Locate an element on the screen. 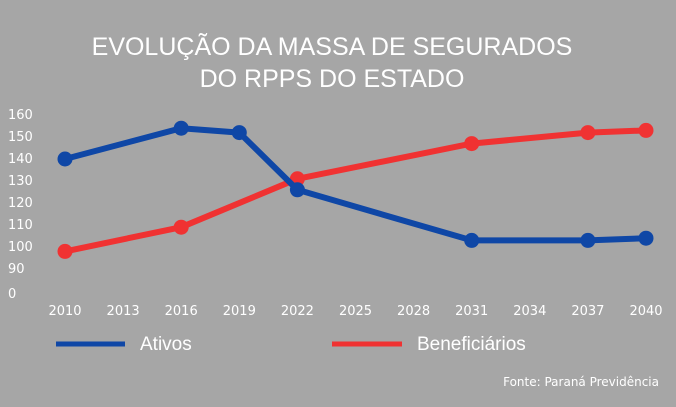 The image size is (676, 407). y-tick-label: 160 is located at coordinates (20, 115).